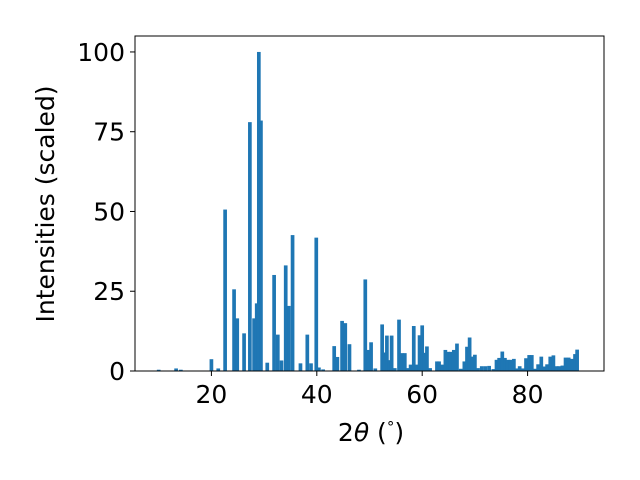 The height and width of the screenshot is (480, 640). Describe the element at coordinates (317, 394) in the screenshot. I see `x-tick-label: 40` at that location.